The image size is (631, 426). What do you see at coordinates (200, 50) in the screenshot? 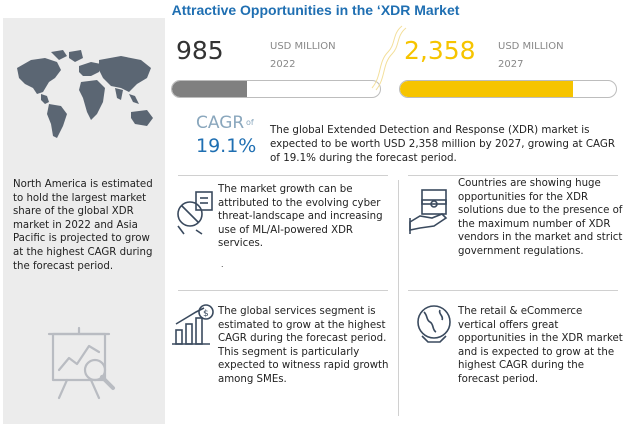
I see `market-value-2022: 985` at bounding box center [200, 50].